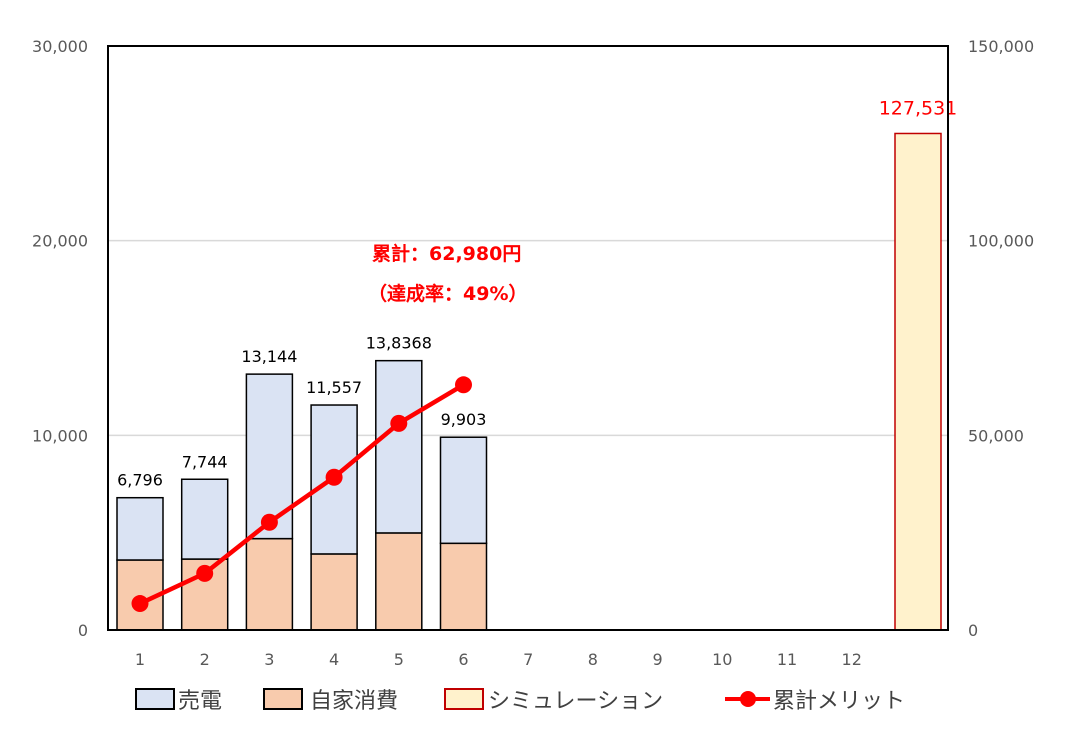 The image size is (1068, 750). What do you see at coordinates (334, 659) in the screenshot?
I see `x-axis-tick: 4` at bounding box center [334, 659].